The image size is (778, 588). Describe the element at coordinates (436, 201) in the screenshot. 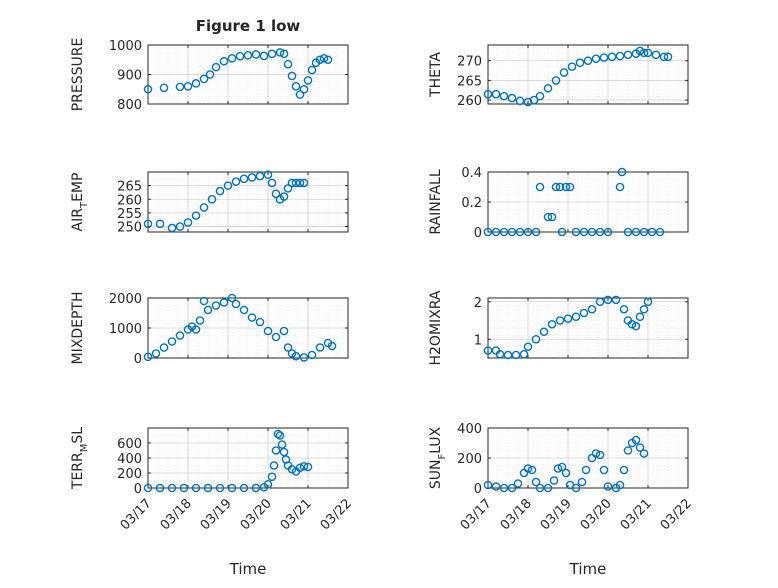

I see `y-axis-label: RAINFALL` at that location.